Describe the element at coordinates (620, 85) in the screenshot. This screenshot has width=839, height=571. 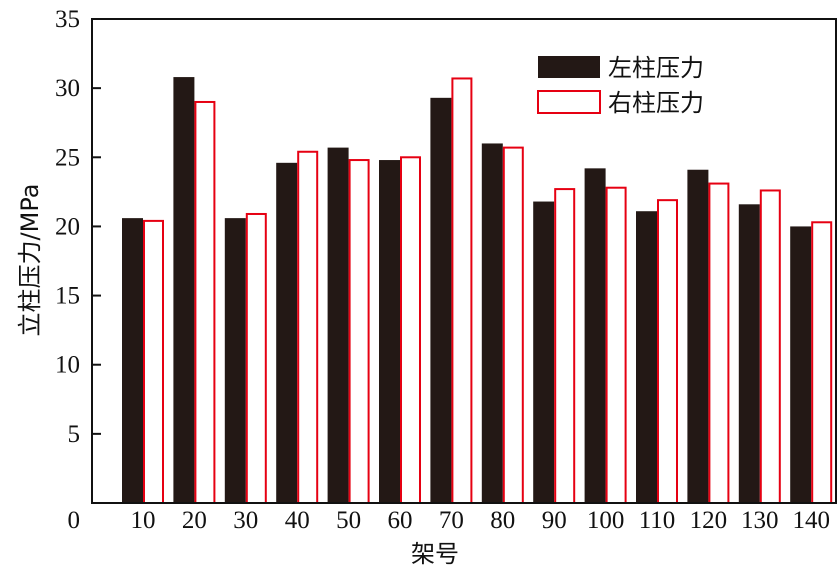
I see `legend: 左柱压力 右柱压力` at that location.